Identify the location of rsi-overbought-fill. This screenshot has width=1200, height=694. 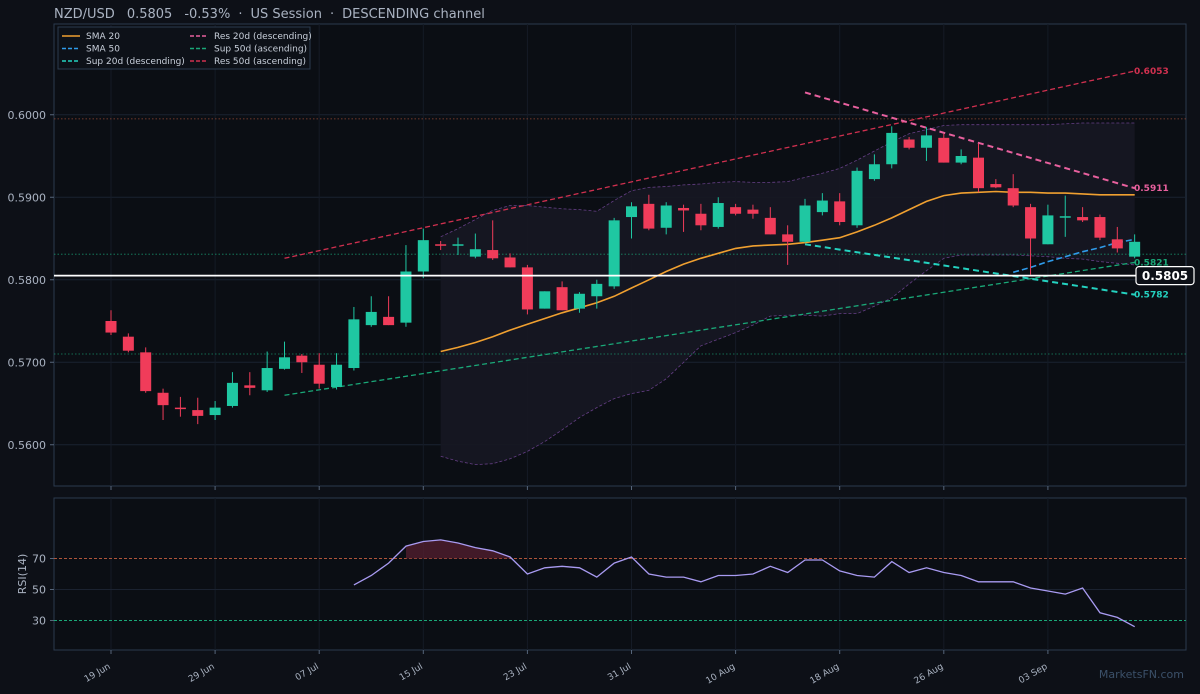
(458, 549).